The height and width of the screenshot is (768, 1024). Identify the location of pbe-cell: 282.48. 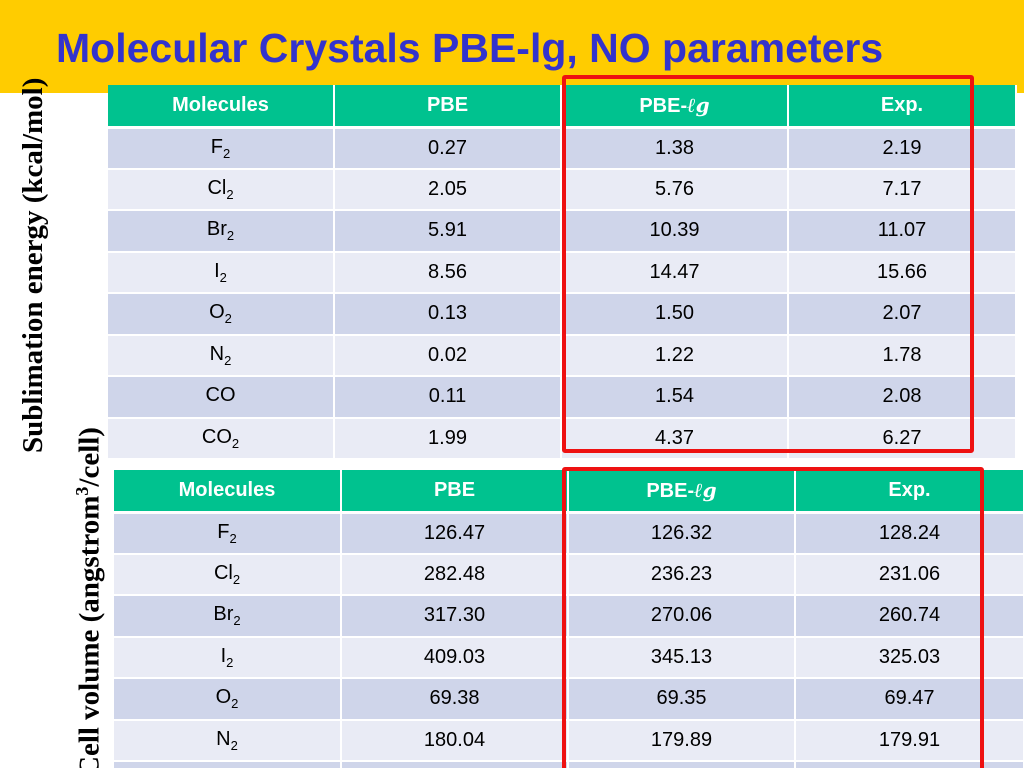
(455, 574).